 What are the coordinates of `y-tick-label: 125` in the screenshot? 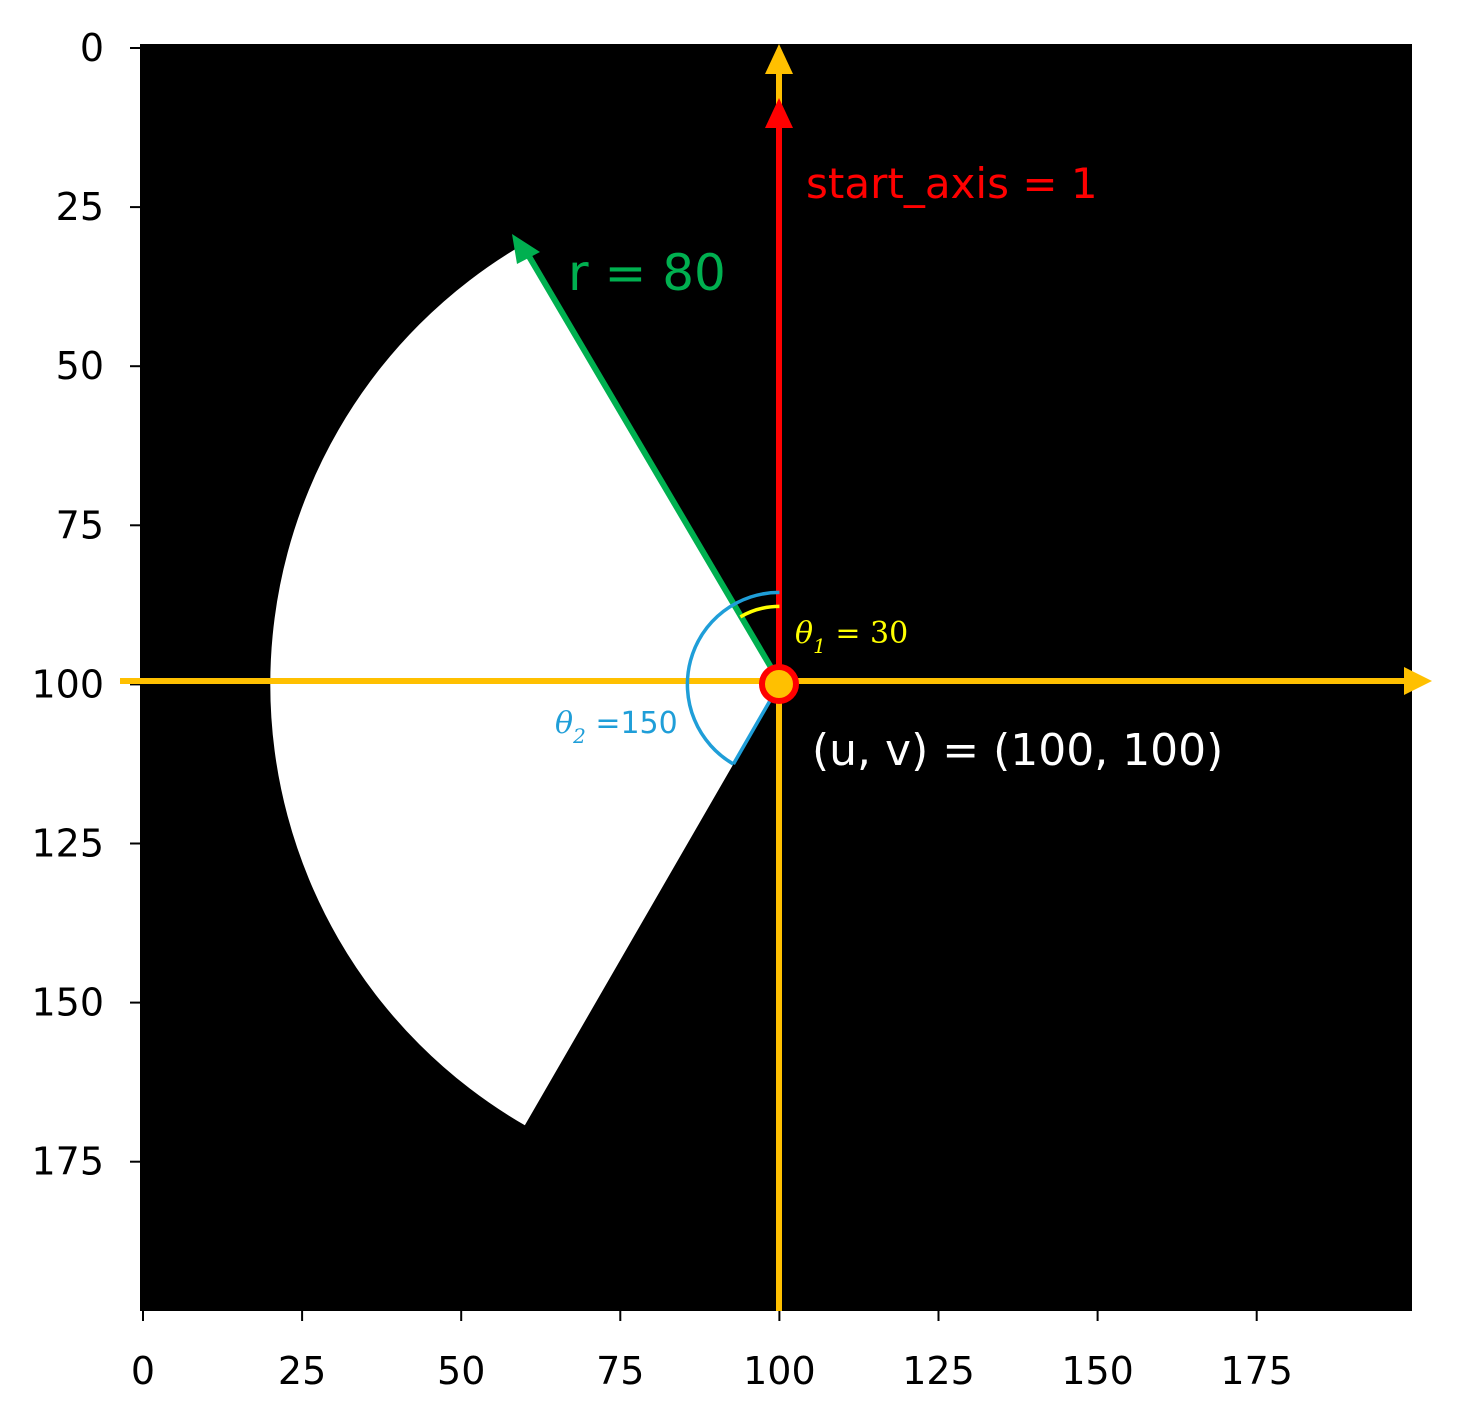 It's located at (67, 844).